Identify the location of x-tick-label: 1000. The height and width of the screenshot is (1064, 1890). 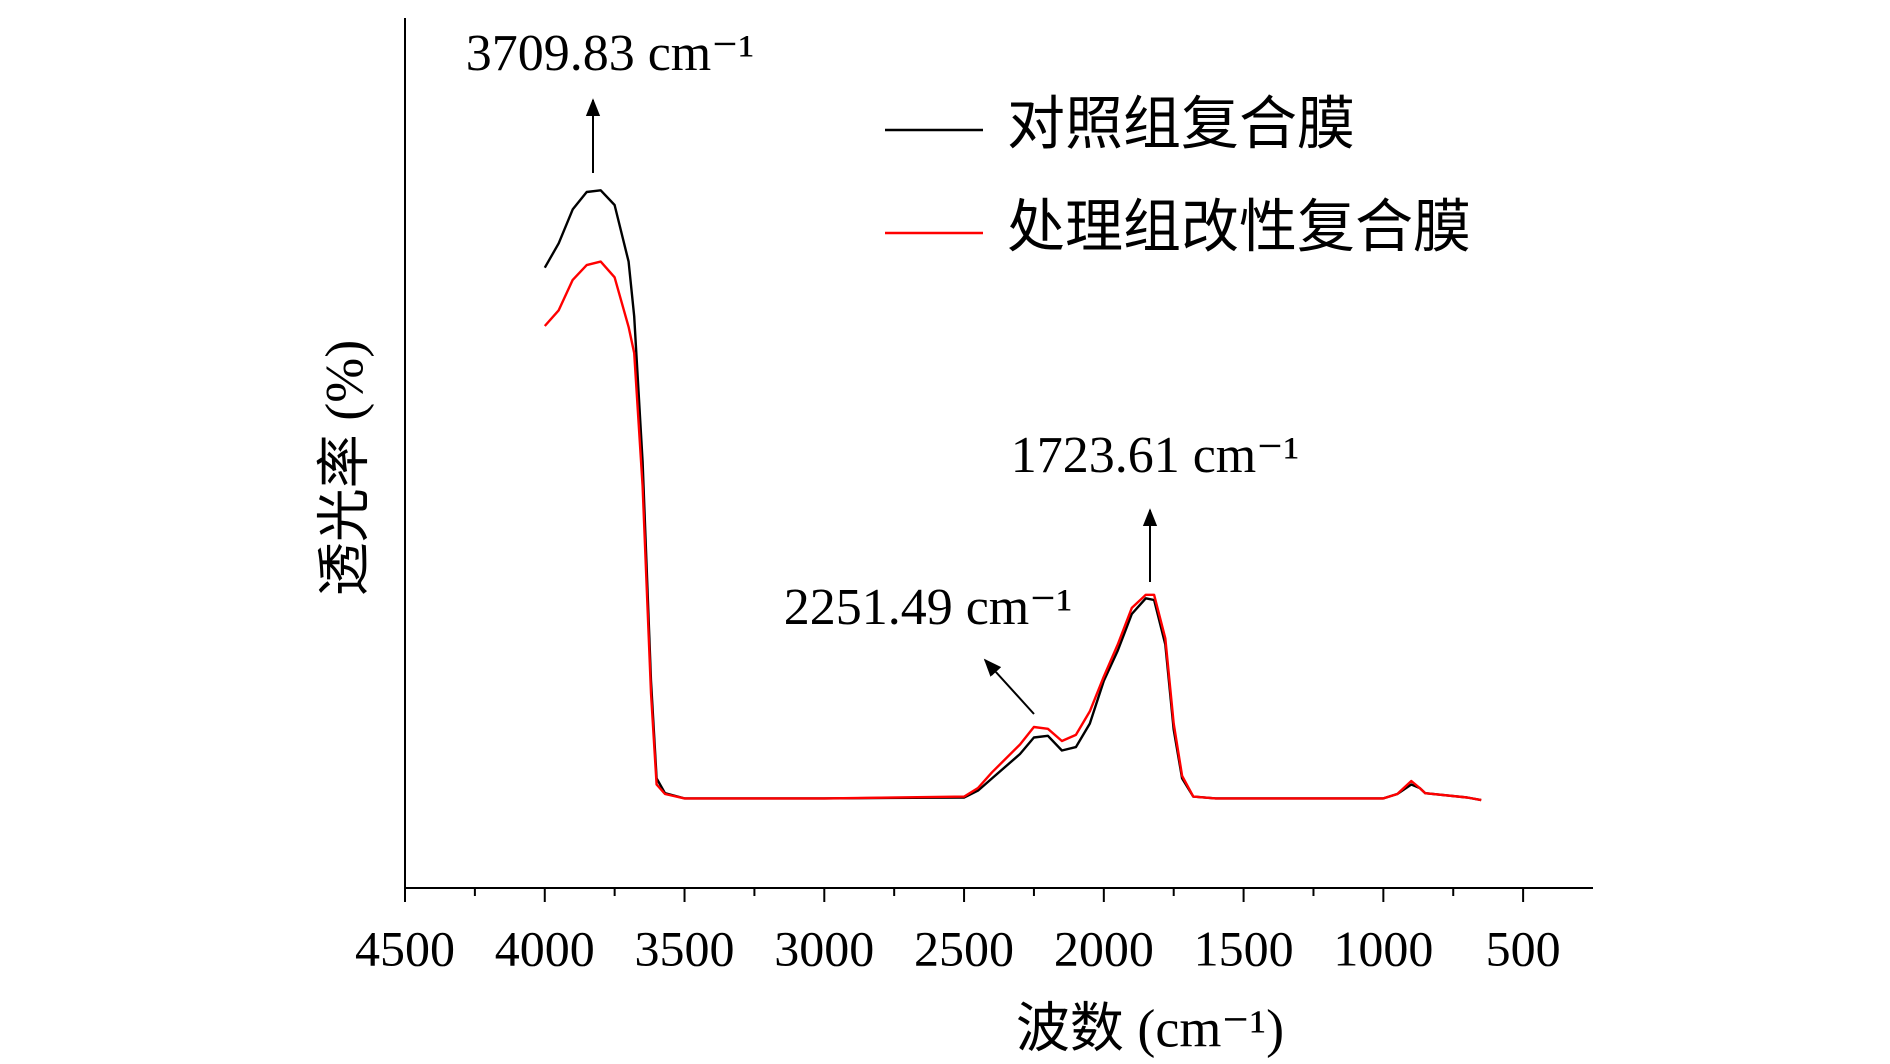
(1383, 948).